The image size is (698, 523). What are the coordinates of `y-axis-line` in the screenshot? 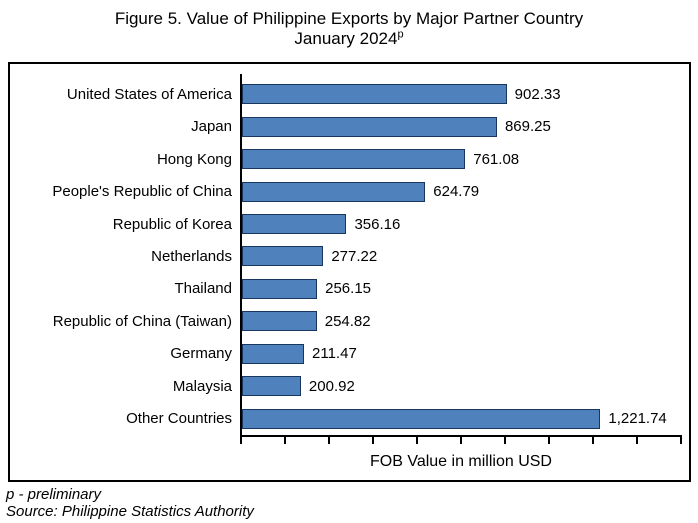 It's located at (241, 255).